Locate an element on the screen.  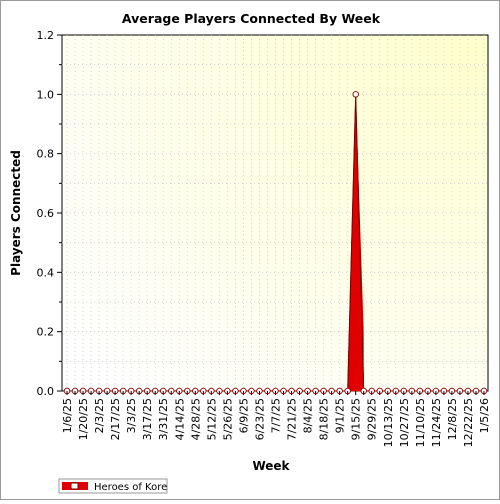
y-axis: 0.0 0.2 0.4 0.6 0.8 1.0 1.2 is located at coordinates (49, 213).